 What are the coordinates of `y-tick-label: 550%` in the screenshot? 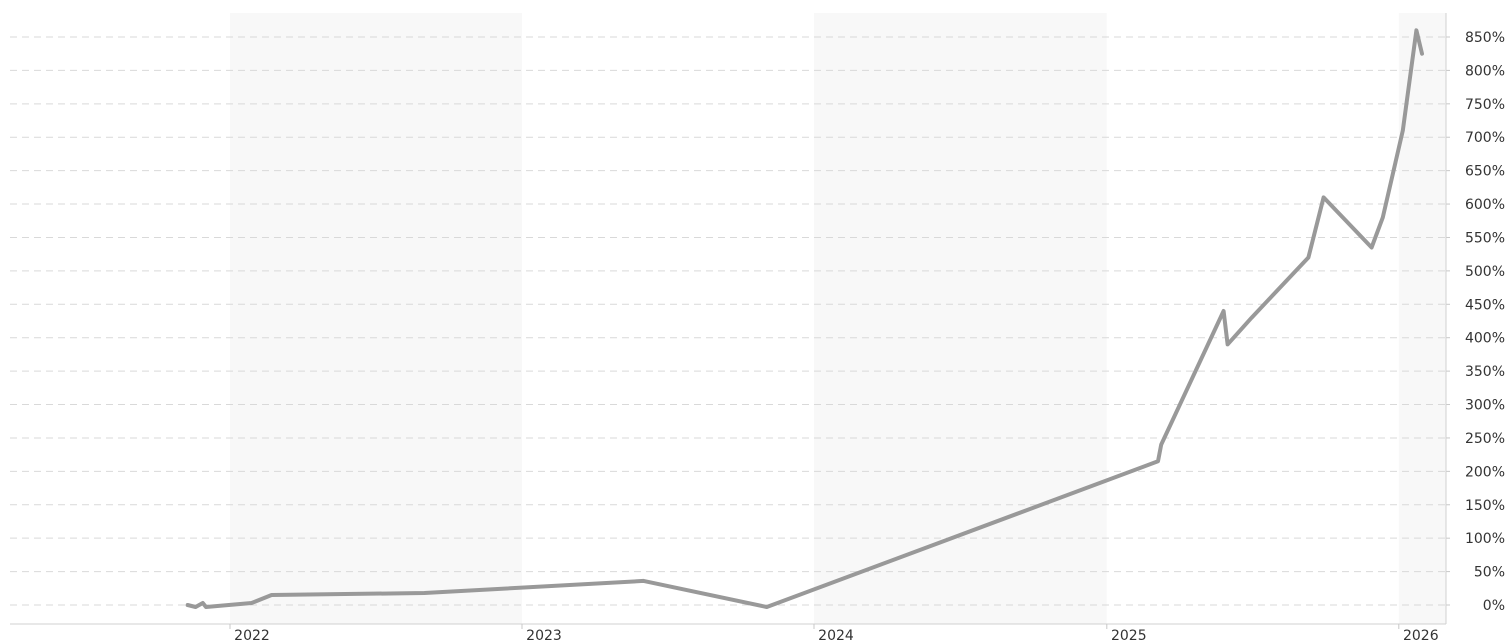 It's located at (1485, 238).